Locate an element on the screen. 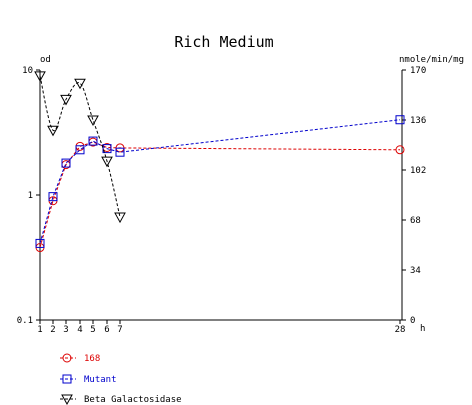 The width and height of the screenshot is (472, 405). x-tick-label: 4 is located at coordinates (79, 330).